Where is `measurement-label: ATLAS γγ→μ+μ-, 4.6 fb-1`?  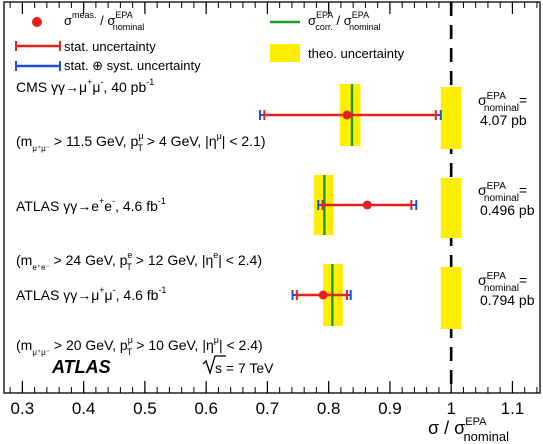
measurement-label: ATLAS γγ→μ+μ-, 4.6 fb-1 is located at coordinates (91, 294).